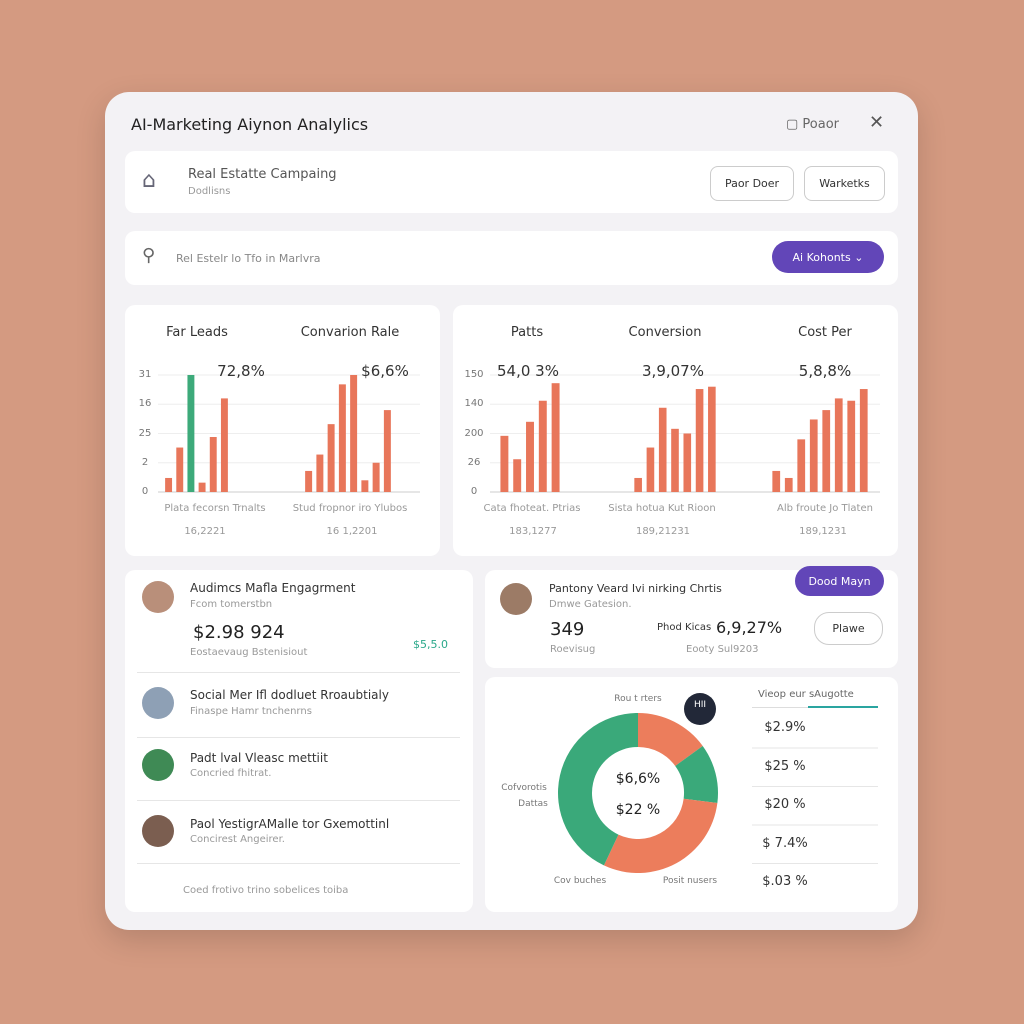  What do you see at coordinates (474, 404) in the screenshot?
I see `y-tick-label: 140` at bounding box center [474, 404].